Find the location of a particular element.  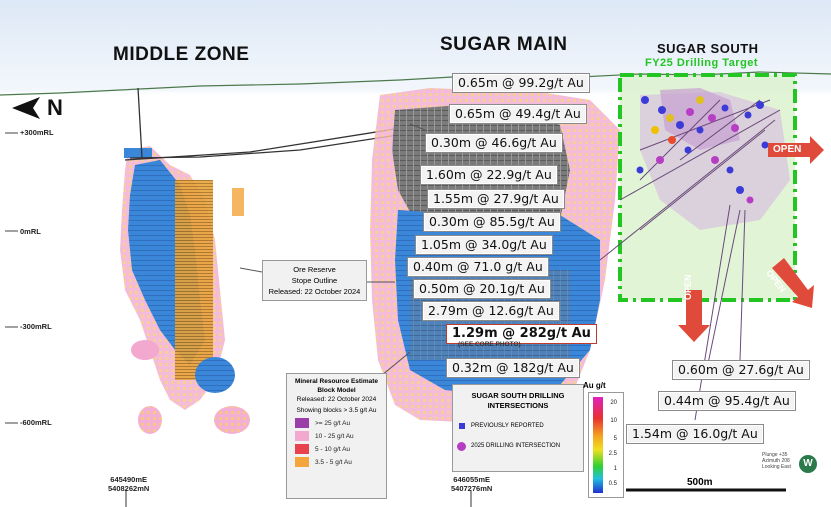

sugar-south-target is located at coordinates (707, 187).